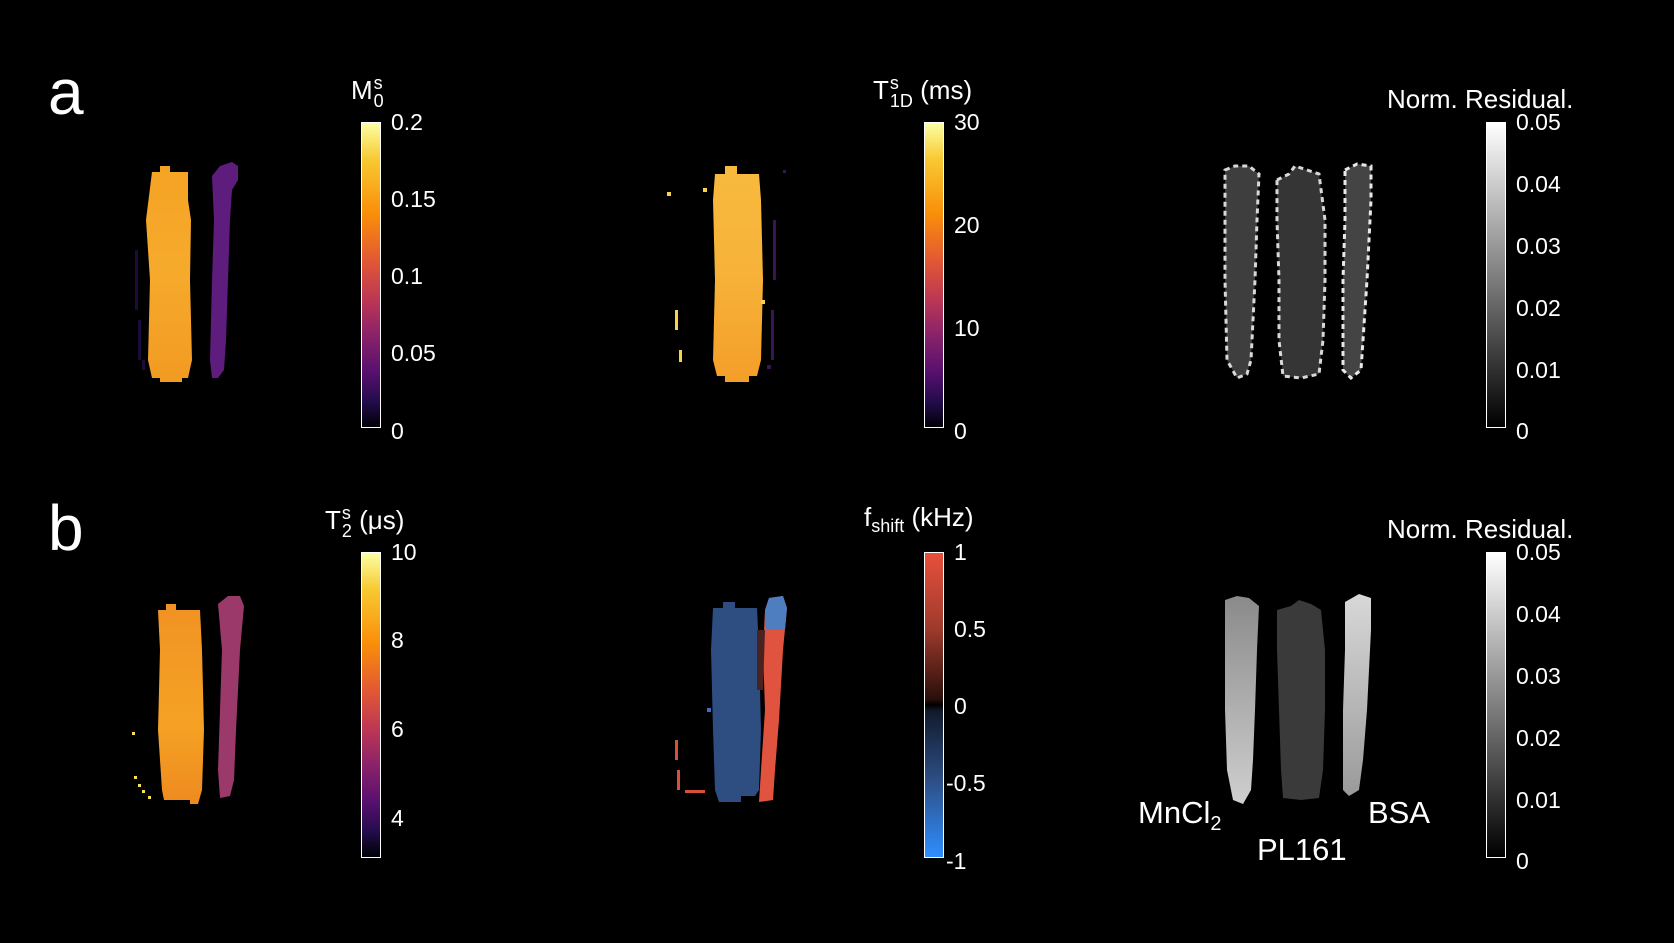  Describe the element at coordinates (956, 861) in the screenshot. I see `tick-label: -1` at that location.